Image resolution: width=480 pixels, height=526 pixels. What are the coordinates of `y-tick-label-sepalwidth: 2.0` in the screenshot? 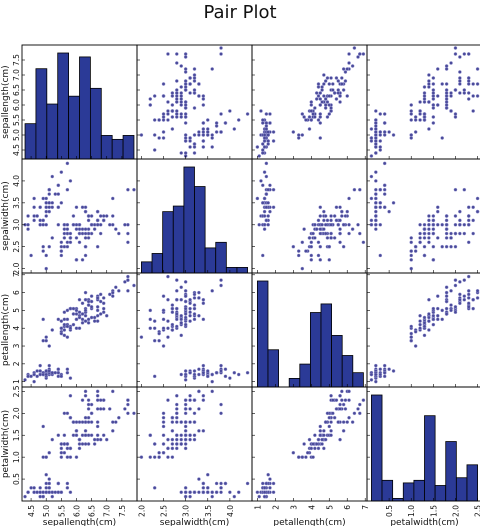 It's located at (16, 268).